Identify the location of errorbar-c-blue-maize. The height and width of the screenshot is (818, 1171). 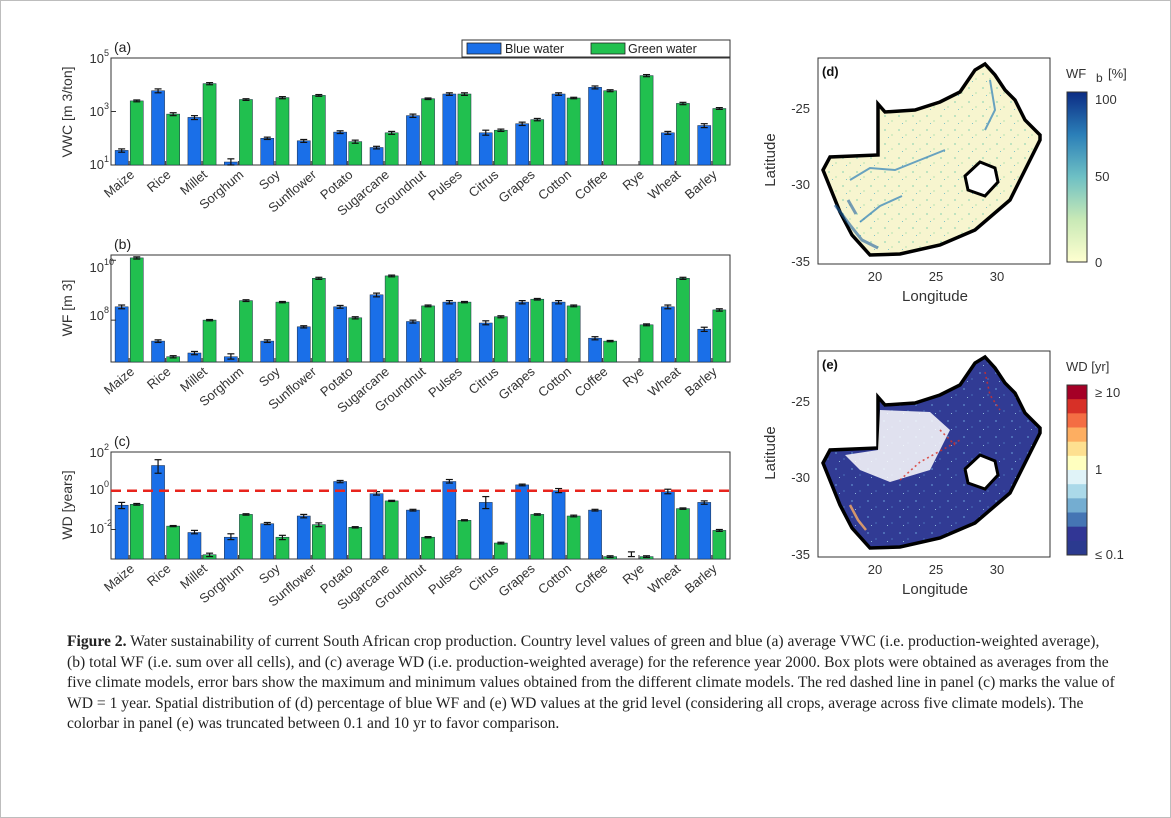
(122, 505).